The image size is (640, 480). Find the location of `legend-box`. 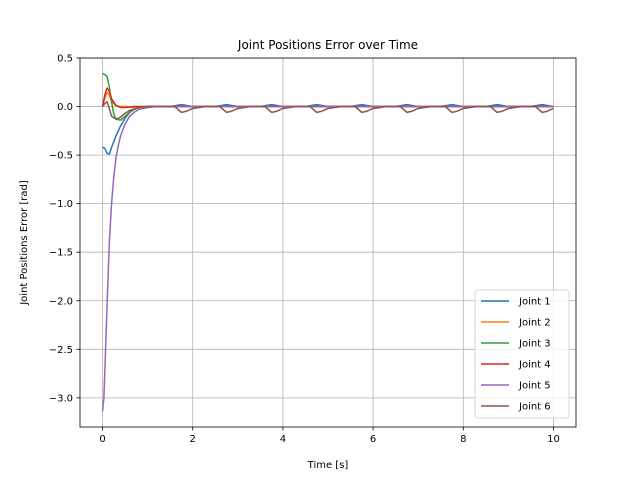

legend-box is located at coordinates (522, 354).